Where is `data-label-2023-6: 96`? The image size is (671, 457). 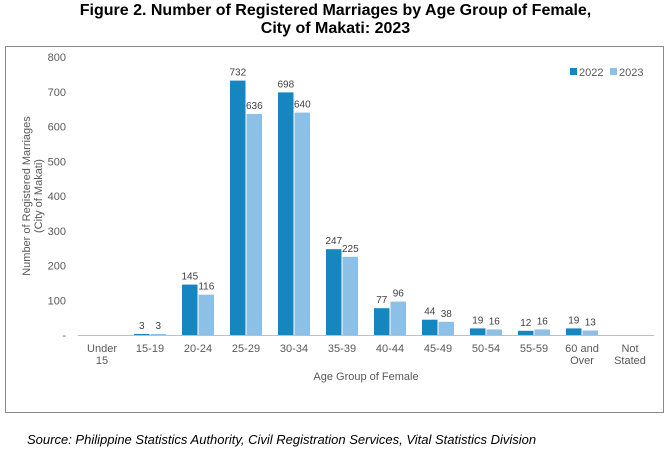 data-label-2023-6: 96 is located at coordinates (399, 294).